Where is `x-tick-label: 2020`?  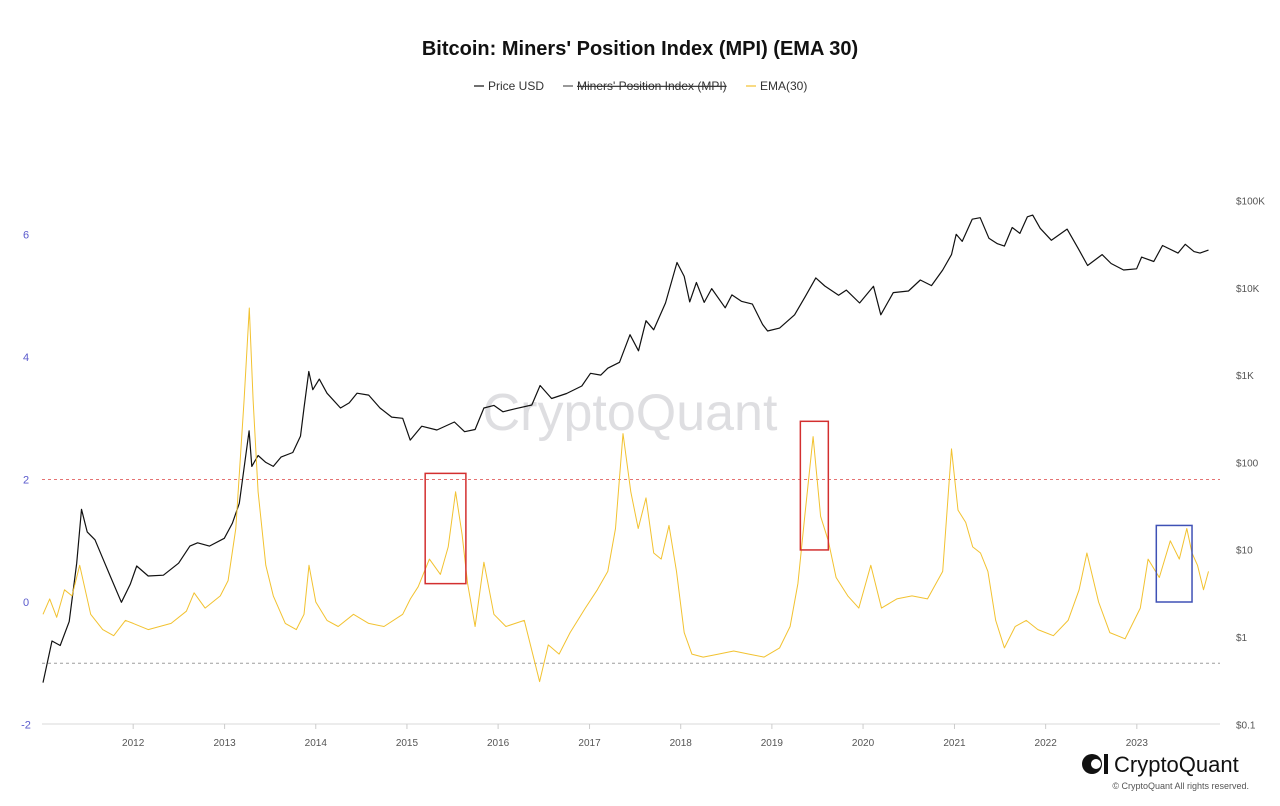 x-tick-label: 2020 is located at coordinates (863, 743).